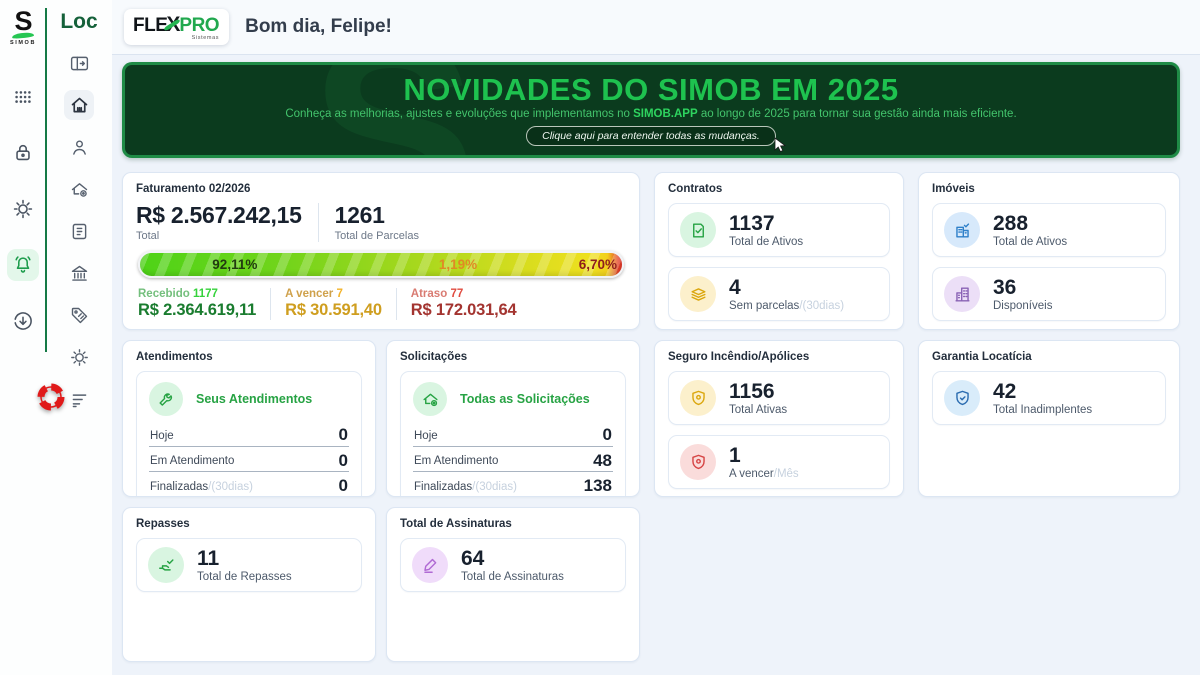 The height and width of the screenshot is (675, 1200). Describe the element at coordinates (23, 337) in the screenshot. I see `primary-sidebar: S SIMOB` at that location.